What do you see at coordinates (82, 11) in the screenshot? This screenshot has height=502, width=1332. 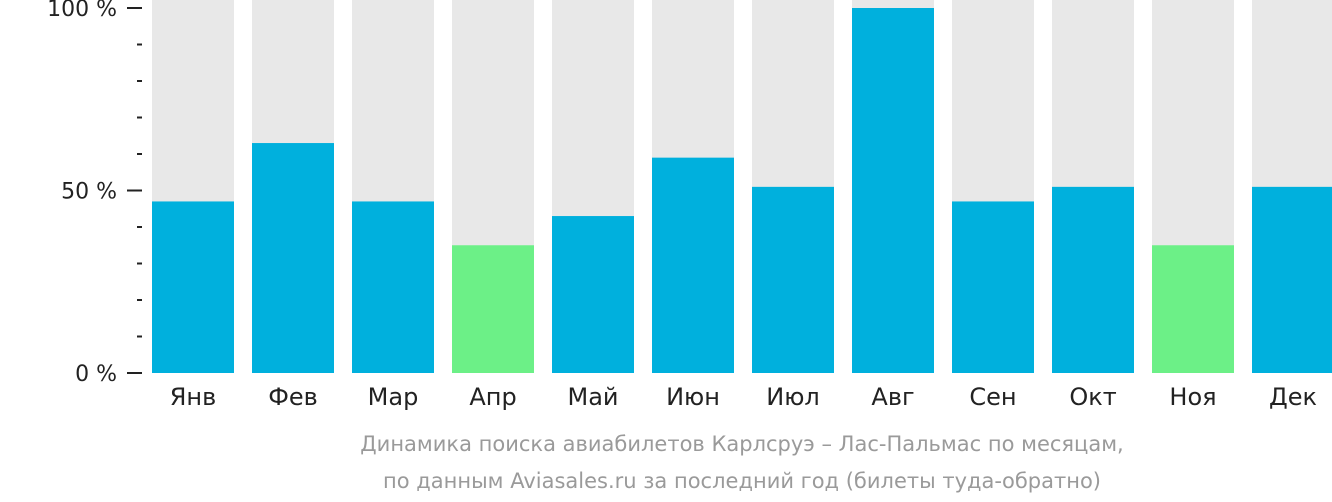 I see `y-tick-label-1: 100 %` at bounding box center [82, 11].